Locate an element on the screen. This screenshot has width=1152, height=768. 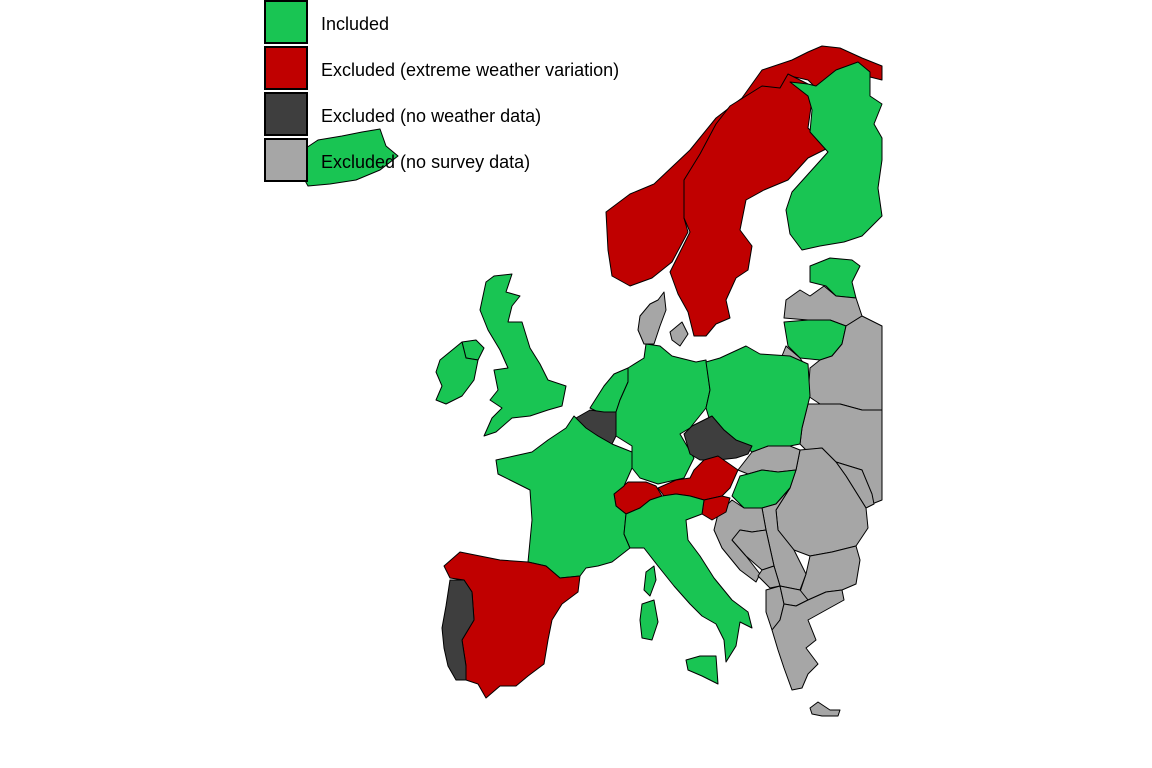
legend-swatch-included is located at coordinates (286, 22).